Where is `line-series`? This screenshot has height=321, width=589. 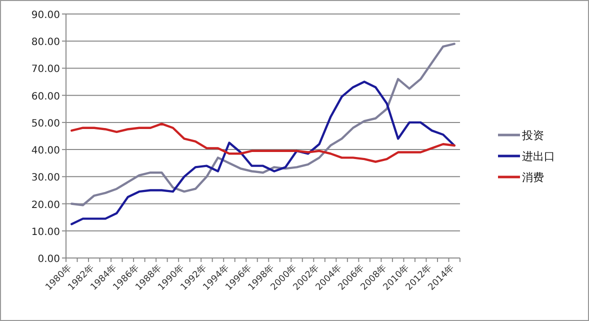 line-series is located at coordinates (263, 142).